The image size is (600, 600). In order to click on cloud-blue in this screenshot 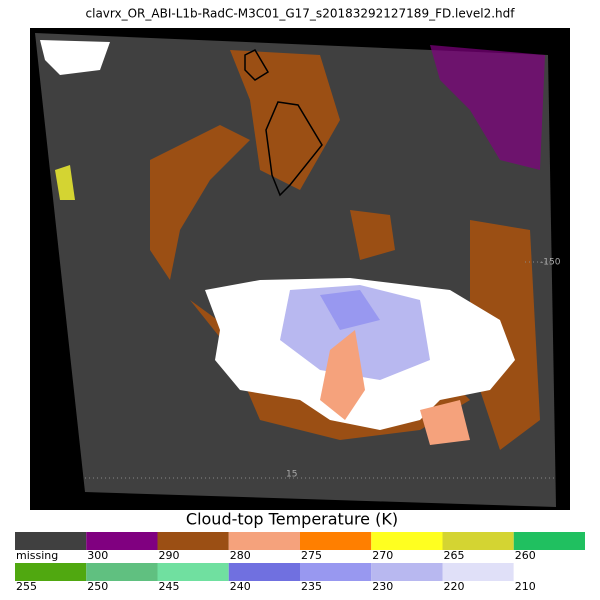, I will do `click(350, 310)`.